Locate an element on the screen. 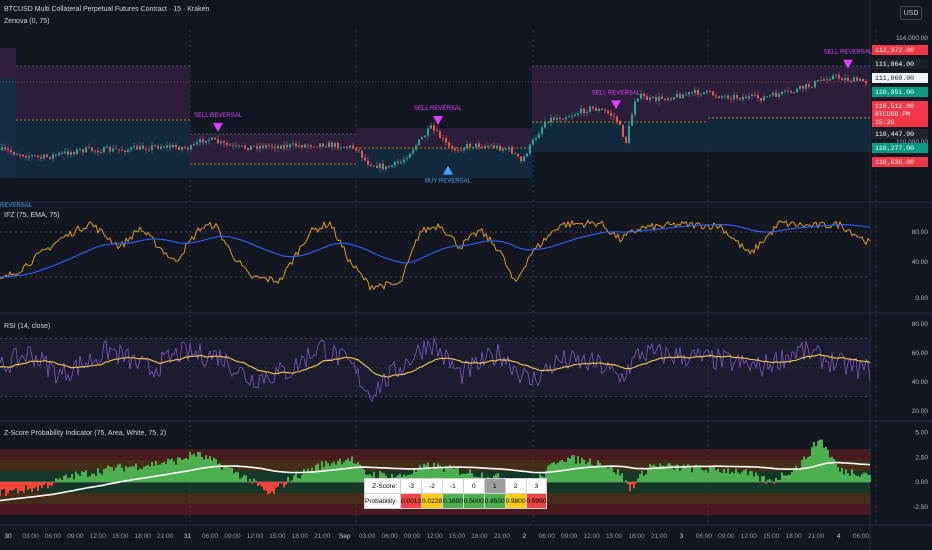 This screenshot has width=932, height=550. time-axis-label: 06:00 is located at coordinates (53, 536).